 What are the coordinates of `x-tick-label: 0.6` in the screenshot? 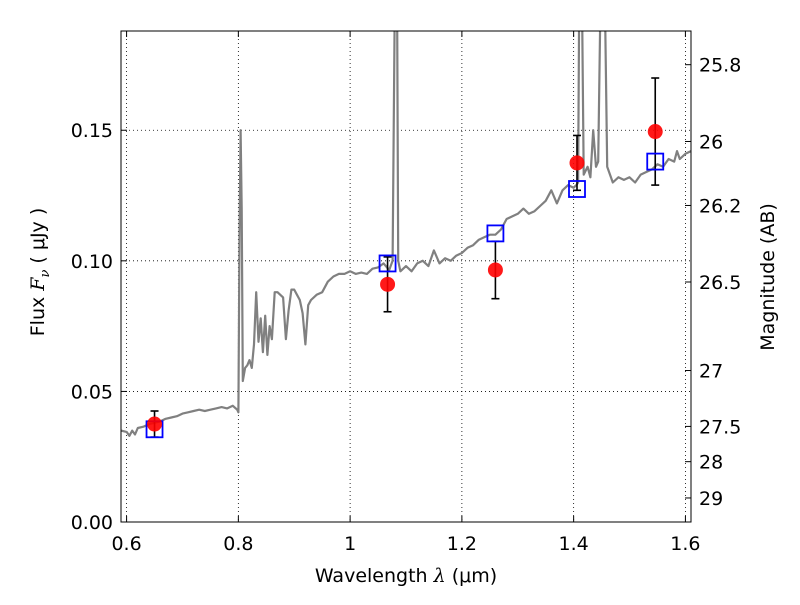 It's located at (126, 544).